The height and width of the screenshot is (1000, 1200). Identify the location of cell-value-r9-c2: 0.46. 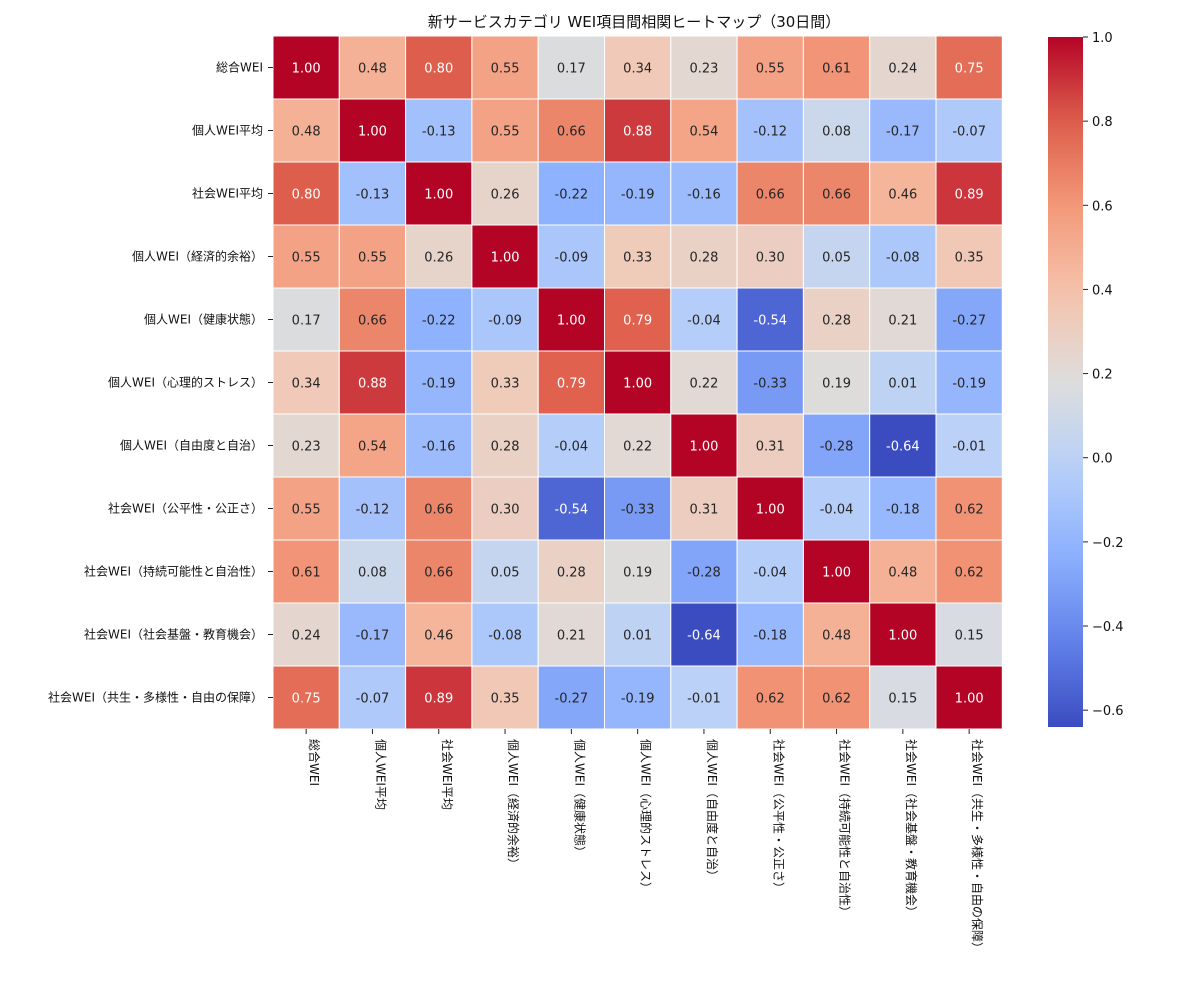
(438, 636).